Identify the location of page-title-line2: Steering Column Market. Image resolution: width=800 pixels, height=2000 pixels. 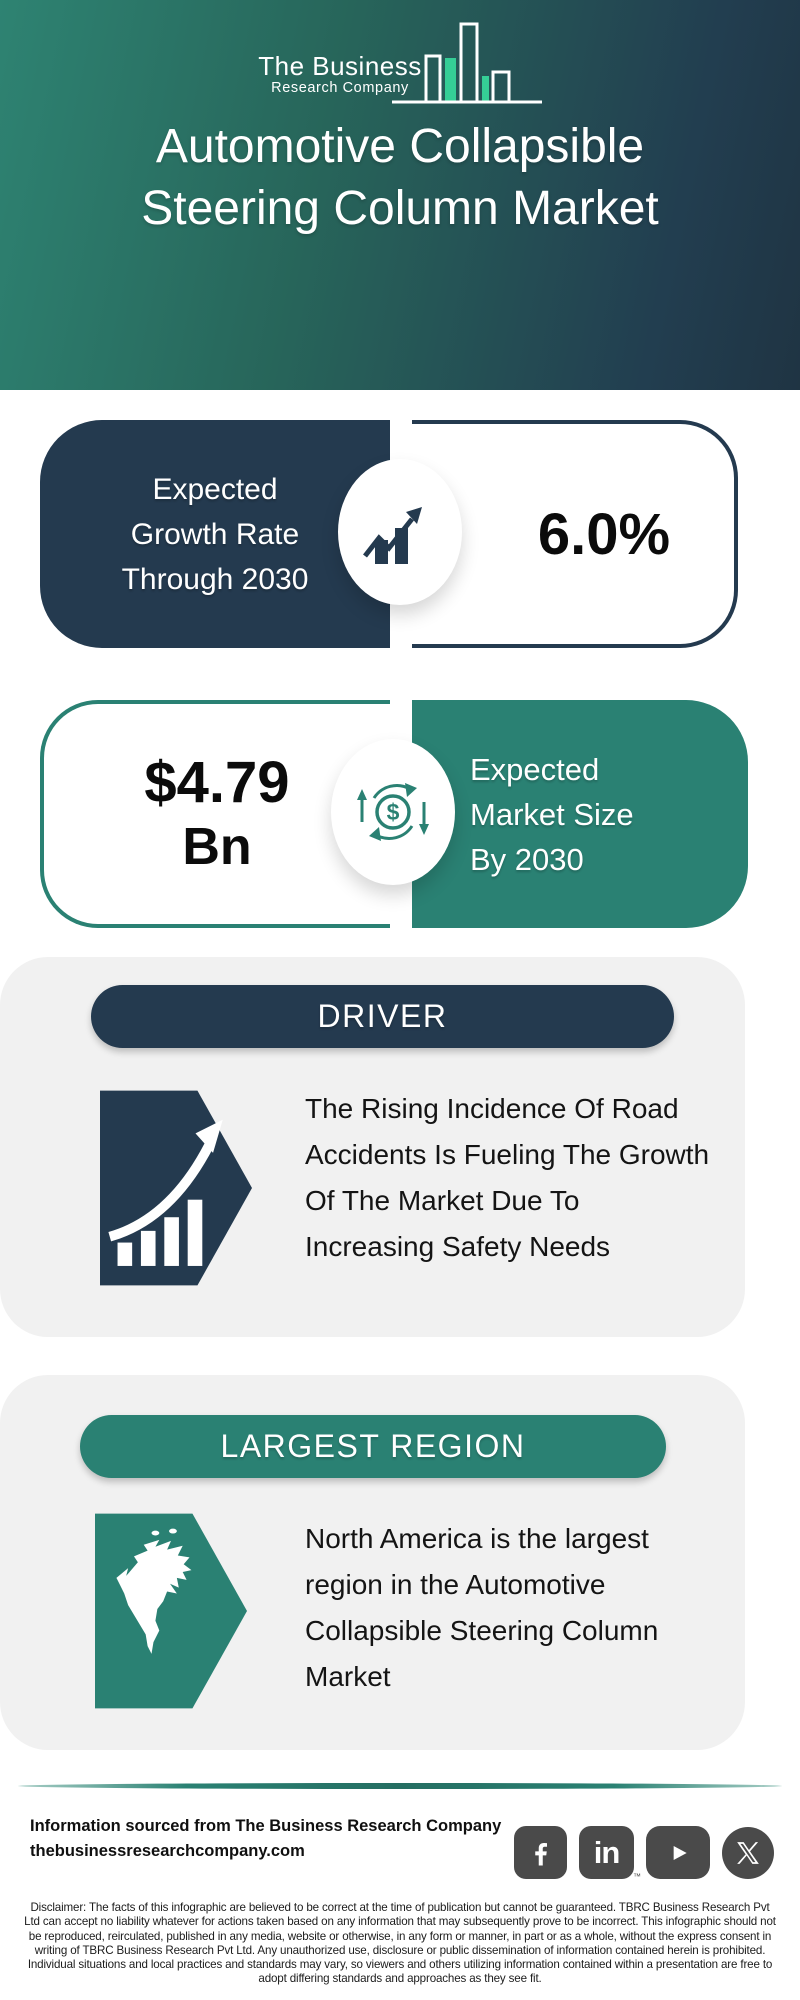
(400, 208).